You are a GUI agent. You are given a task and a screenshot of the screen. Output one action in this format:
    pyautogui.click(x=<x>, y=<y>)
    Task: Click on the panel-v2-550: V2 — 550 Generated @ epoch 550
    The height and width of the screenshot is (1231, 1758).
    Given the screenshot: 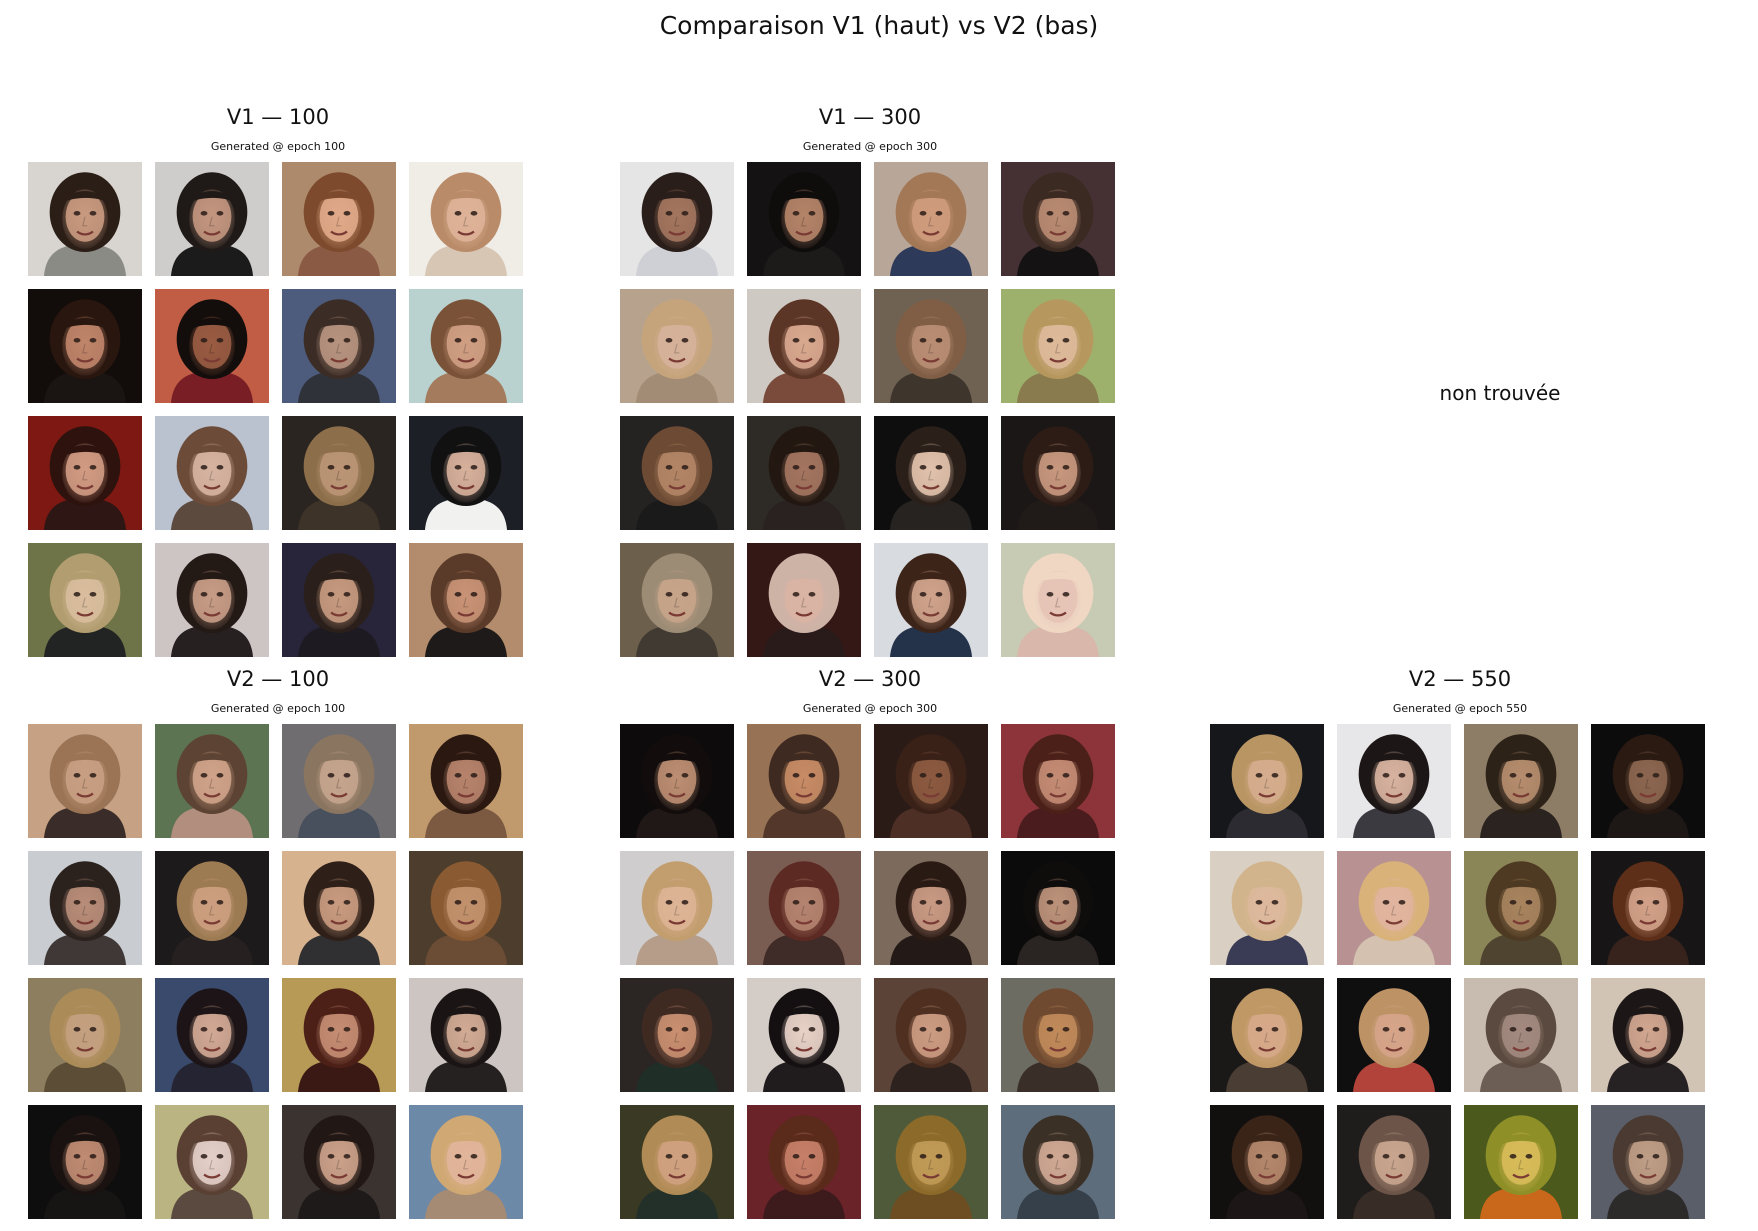 What is the action you would take?
    pyautogui.click(x=1460, y=942)
    